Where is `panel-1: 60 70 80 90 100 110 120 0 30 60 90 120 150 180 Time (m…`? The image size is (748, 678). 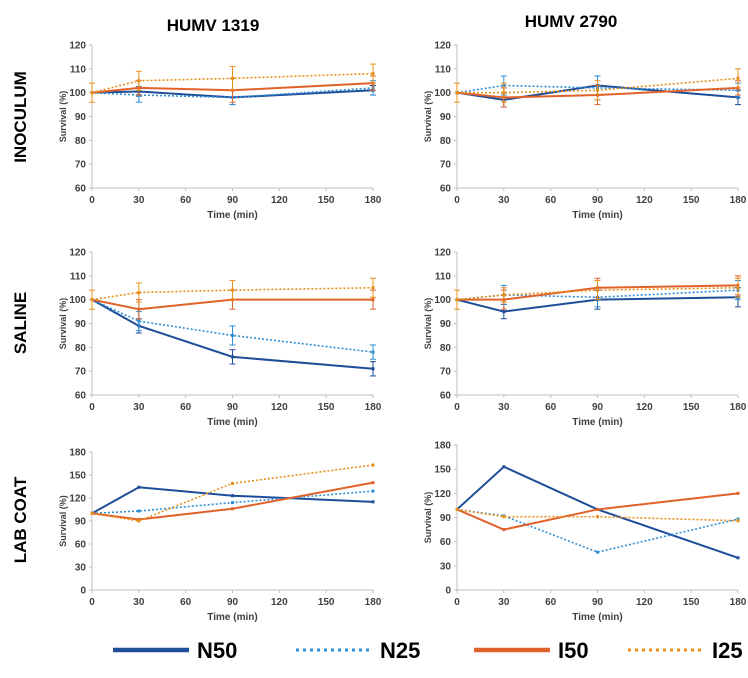 panel-1: 60 70 80 90 100 110 120 0 30 60 90 120 150 180 Time (m… is located at coordinates (220, 131).